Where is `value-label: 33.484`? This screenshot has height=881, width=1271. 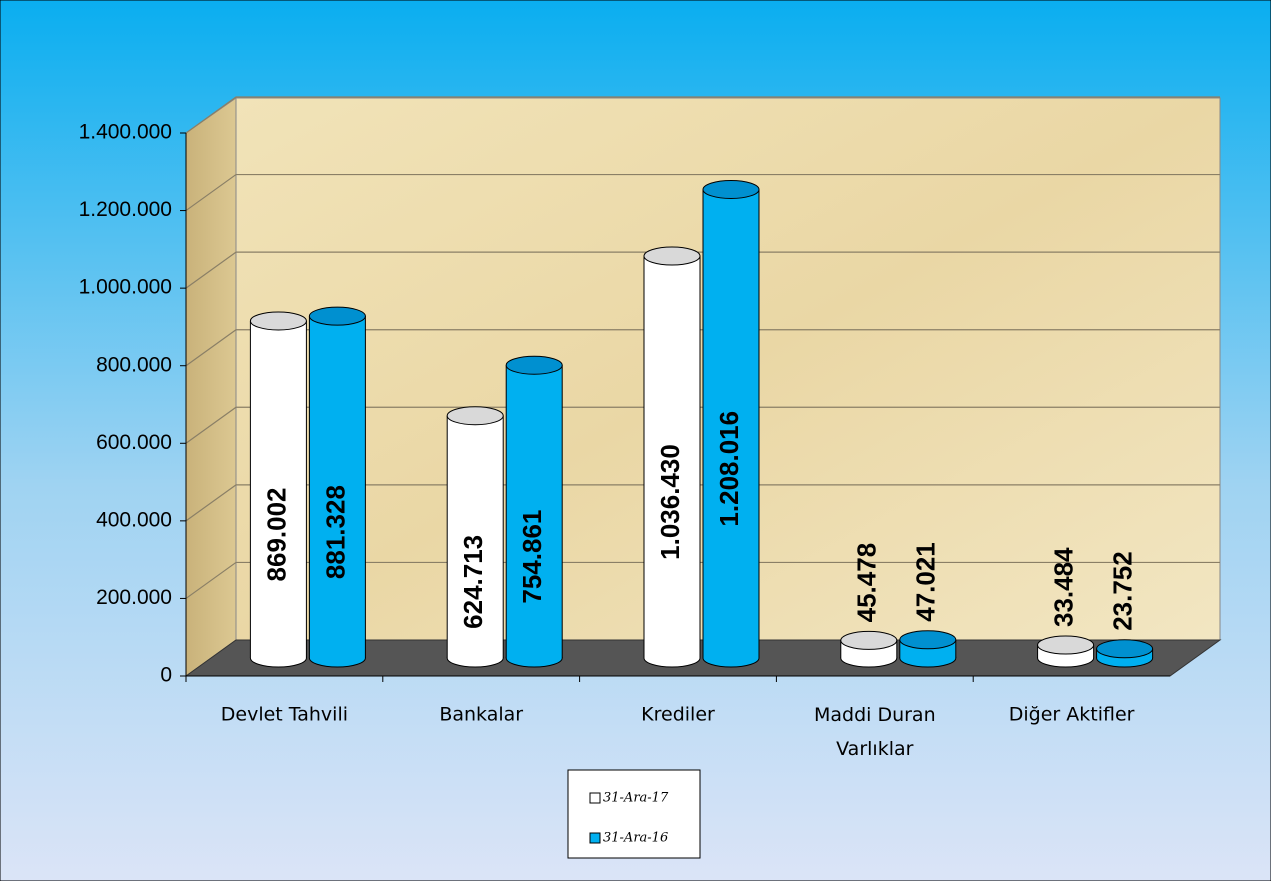
value-label: 33.484 is located at coordinates (1063, 587).